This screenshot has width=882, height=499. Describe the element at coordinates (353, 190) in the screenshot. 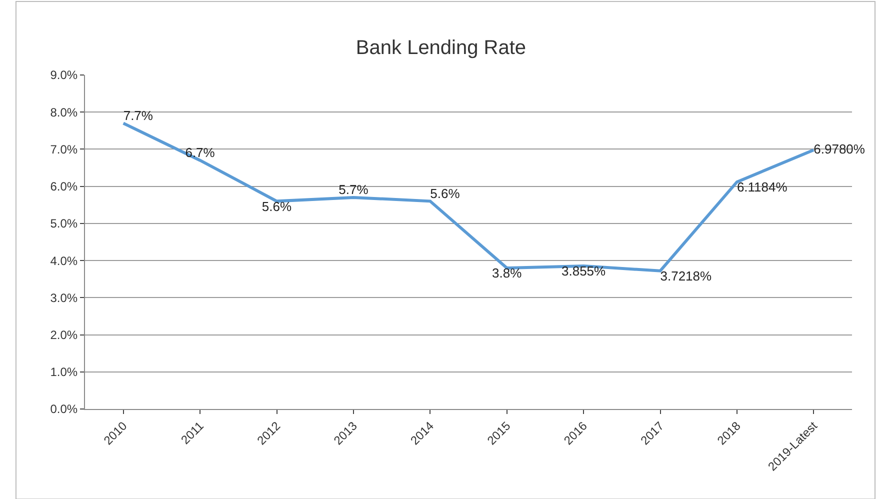

I see `data-label: 5.7%` at that location.